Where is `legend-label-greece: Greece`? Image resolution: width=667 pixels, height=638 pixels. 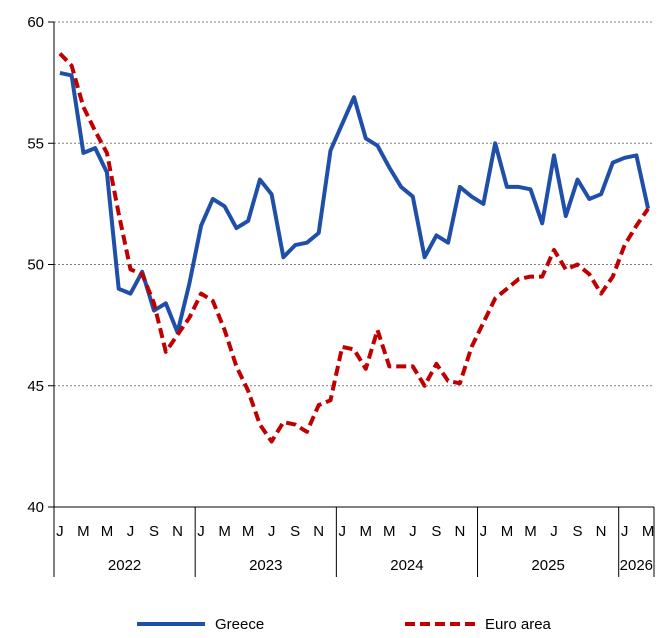 legend-label-greece: Greece is located at coordinates (240, 624).